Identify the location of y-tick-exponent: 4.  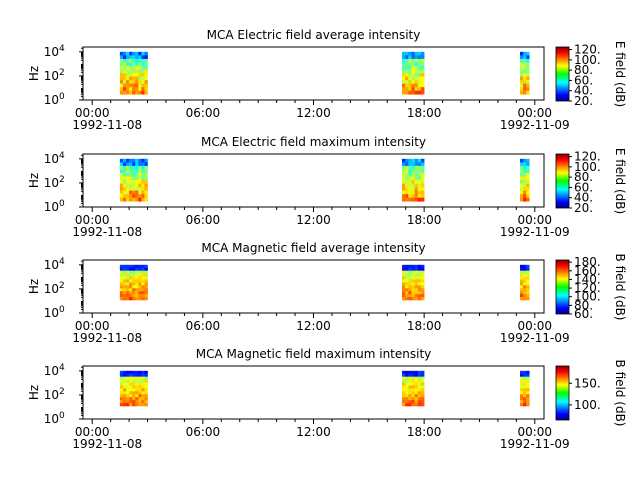
(62, 262).